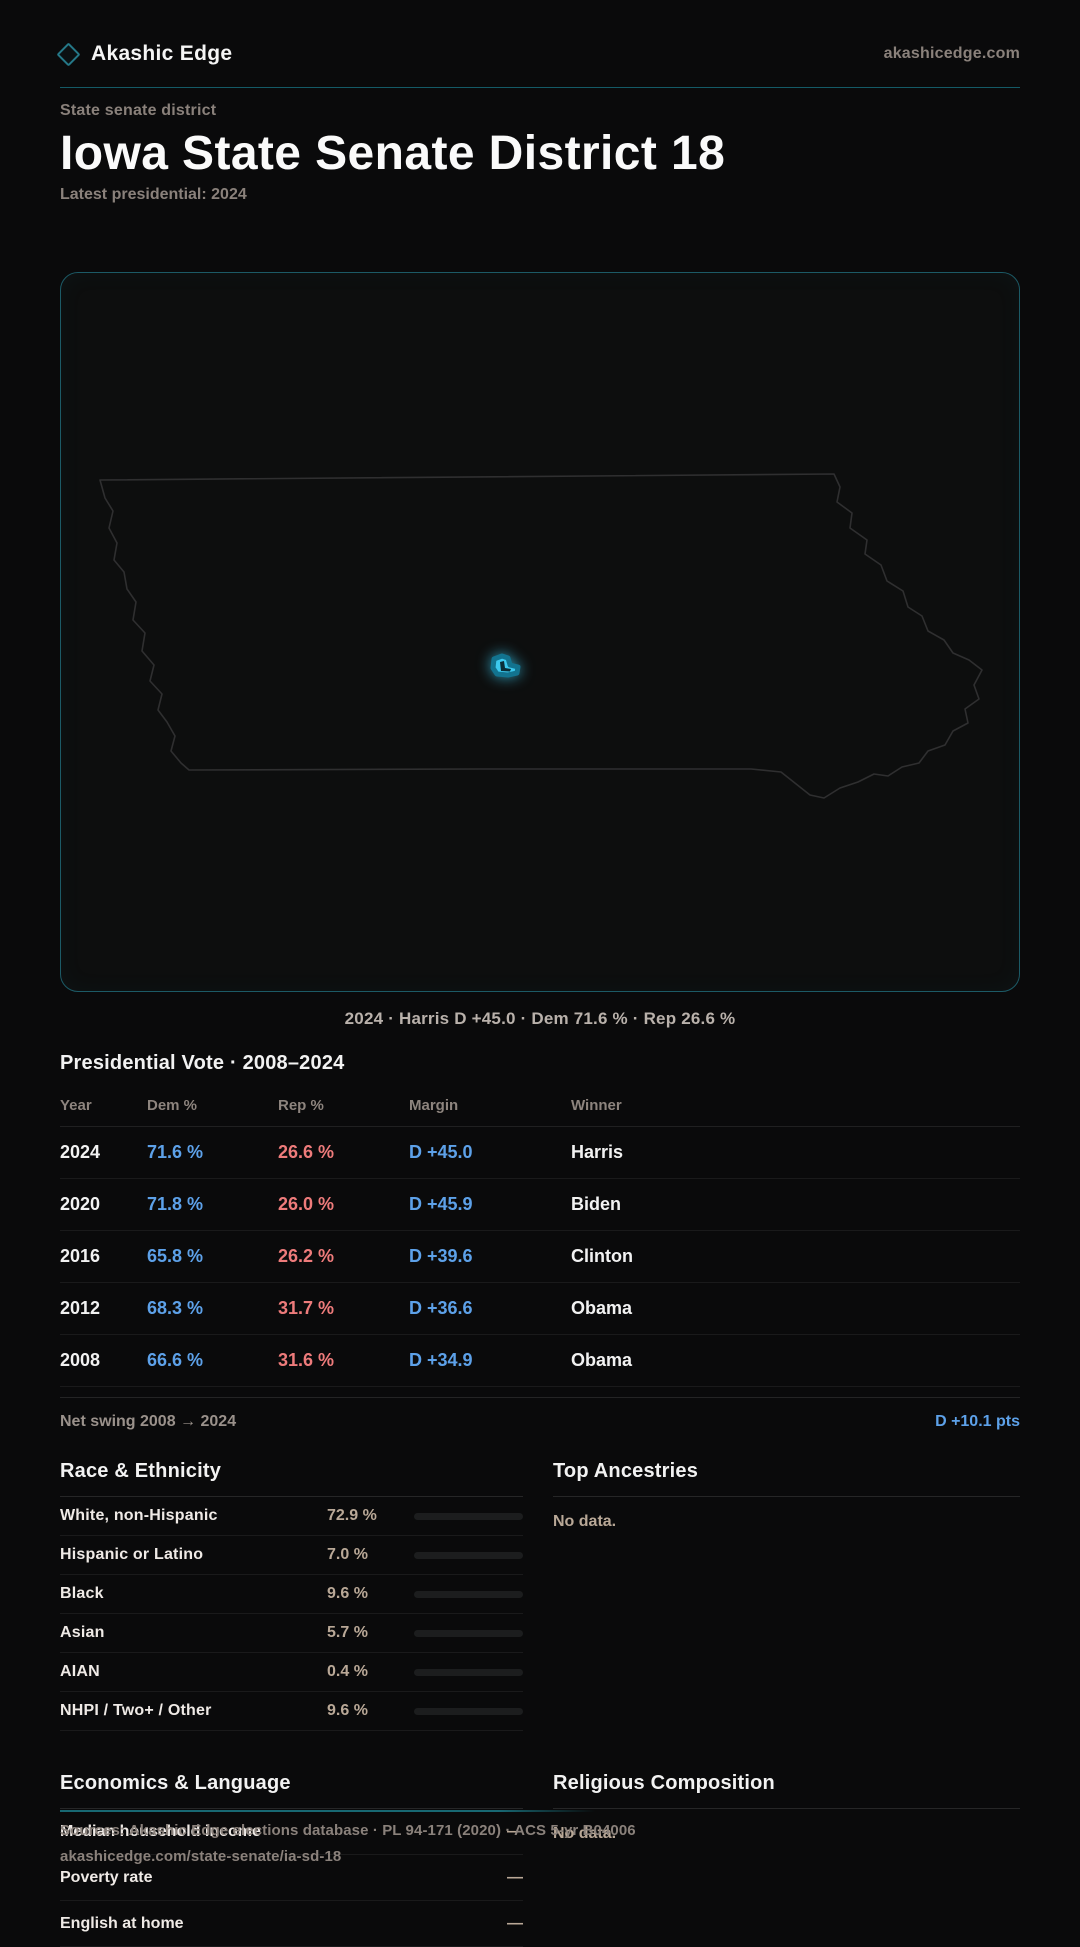 The height and width of the screenshot is (1947, 1080). I want to click on table-row: 2016 65.8 % 26.2 % D +39.6 Clinton, so click(540, 1257).